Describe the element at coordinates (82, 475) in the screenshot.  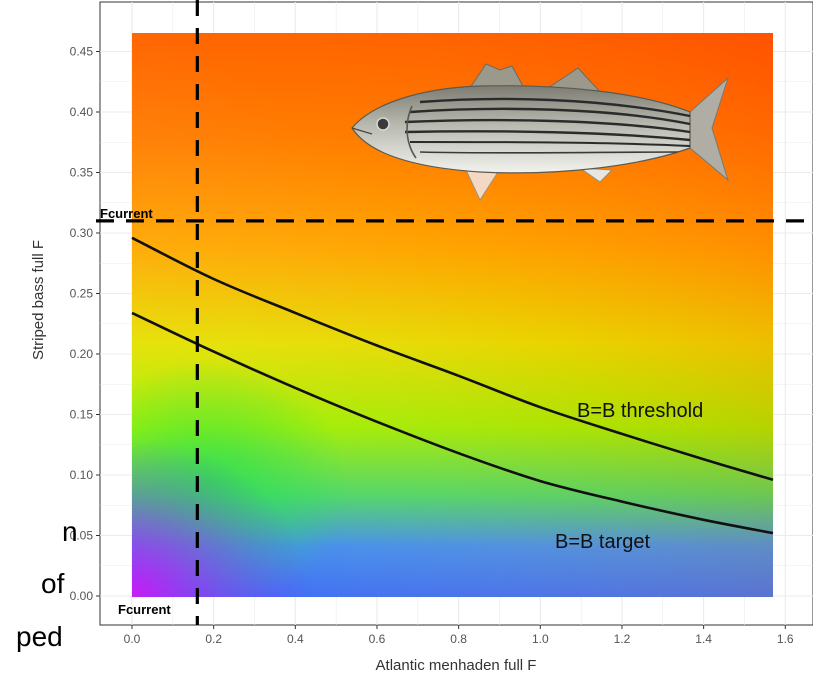
I see `y-tick-label: 0.10` at that location.